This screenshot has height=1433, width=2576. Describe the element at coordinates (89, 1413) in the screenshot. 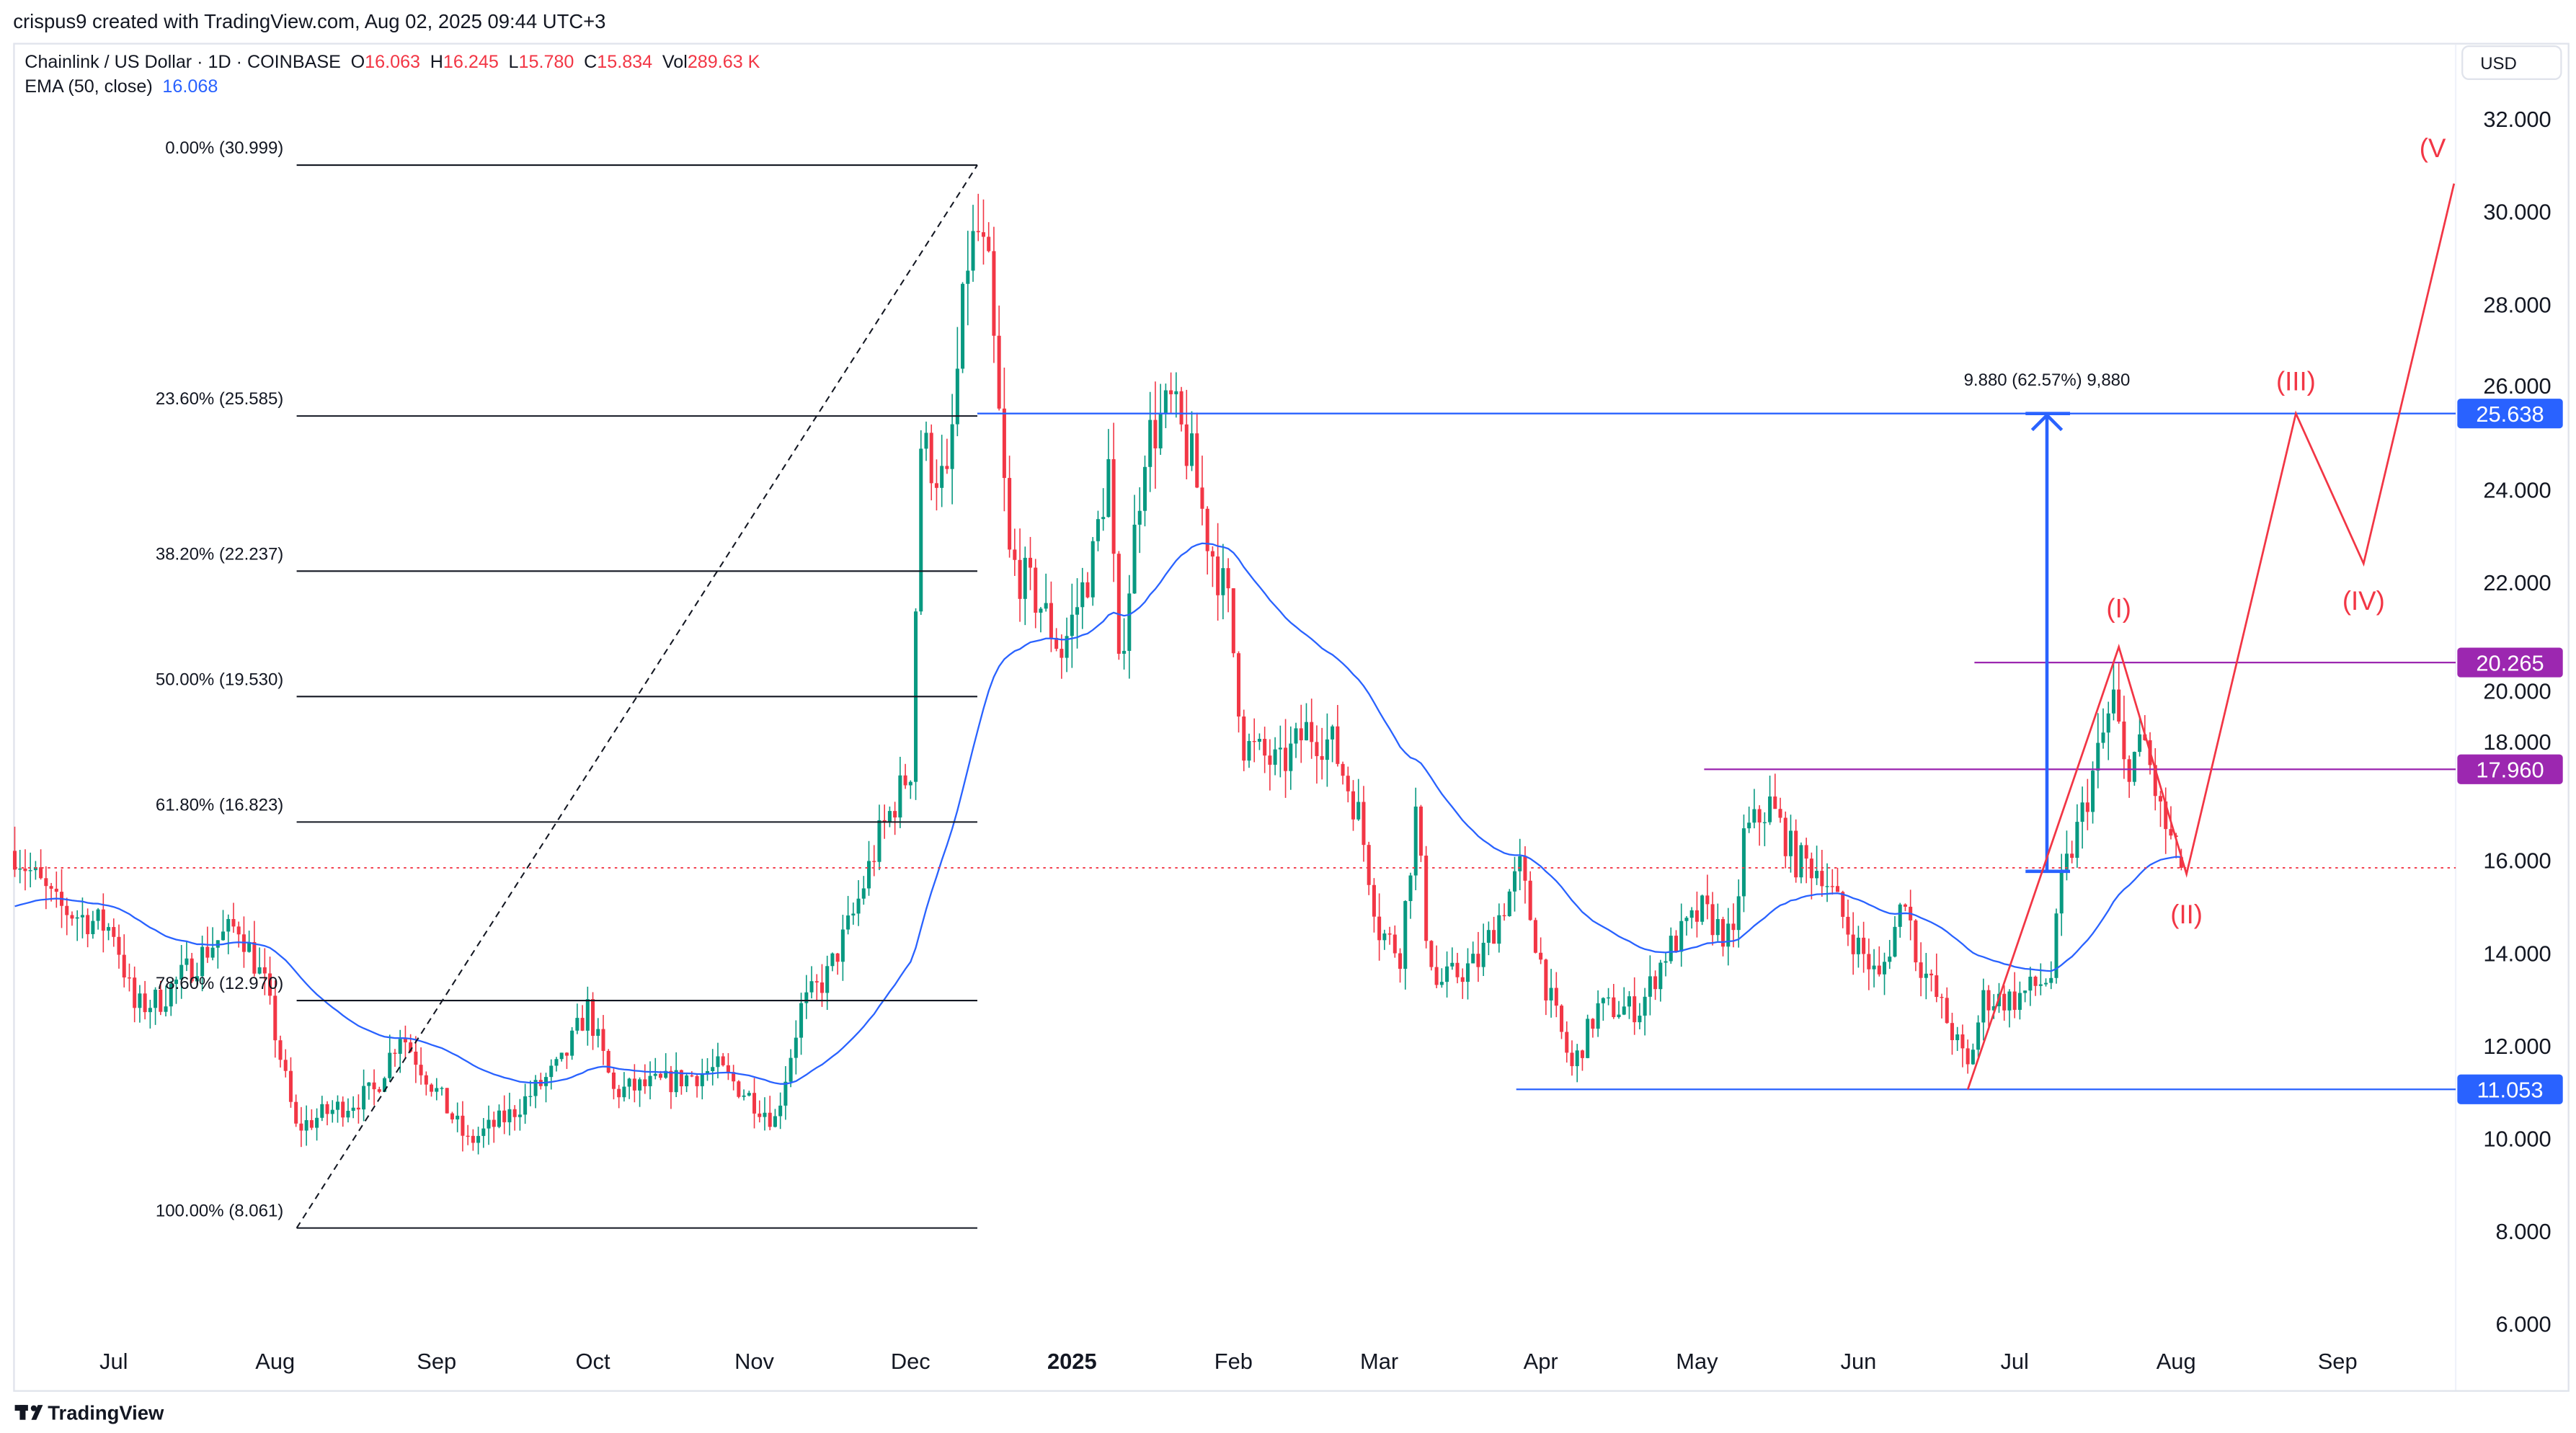

I see `tradingview-logo: TradingView` at that location.